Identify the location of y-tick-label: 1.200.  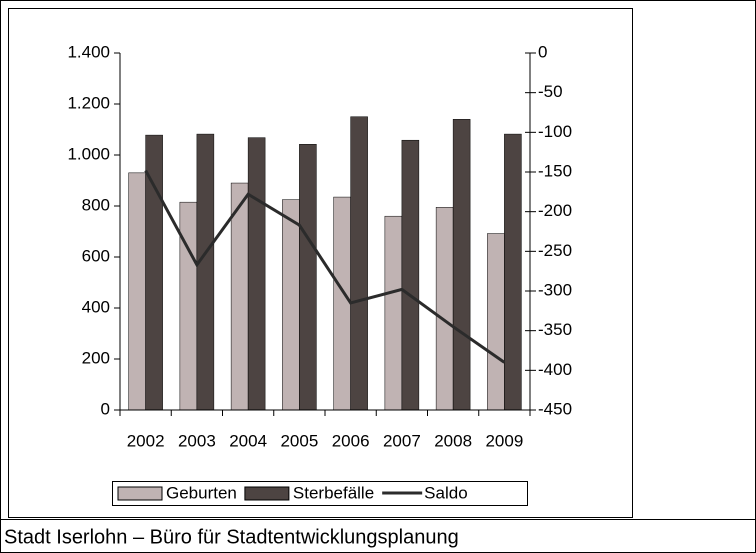
(88, 102).